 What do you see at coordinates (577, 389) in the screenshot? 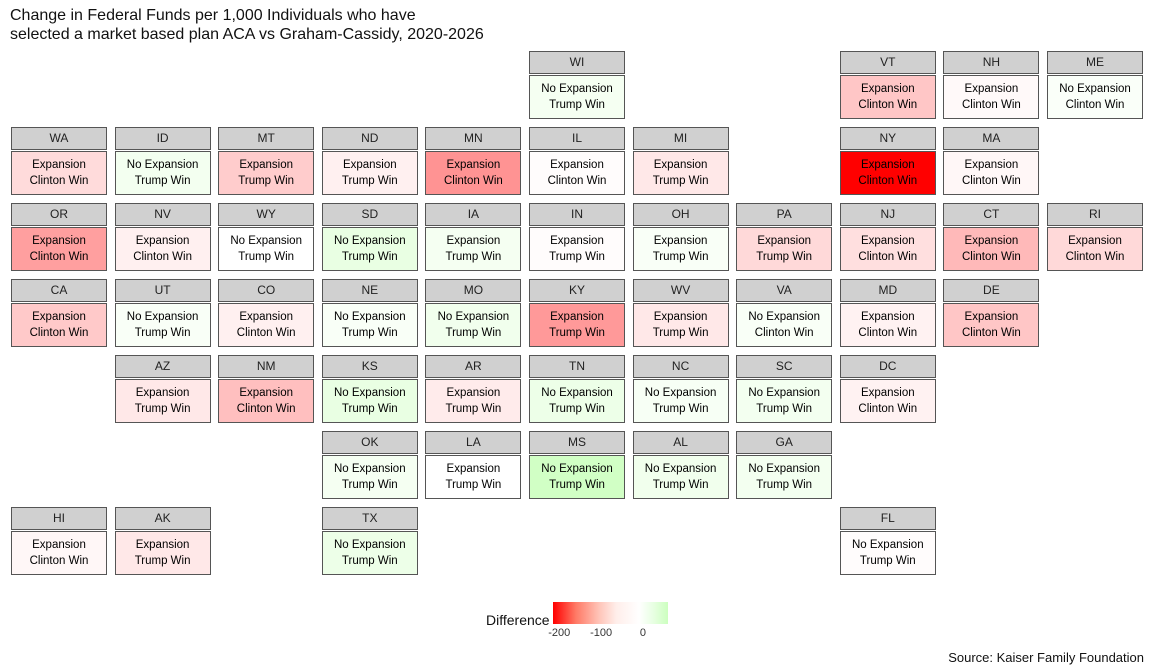
I see `state-tile-tn: TN No Expansion Trump Win` at bounding box center [577, 389].